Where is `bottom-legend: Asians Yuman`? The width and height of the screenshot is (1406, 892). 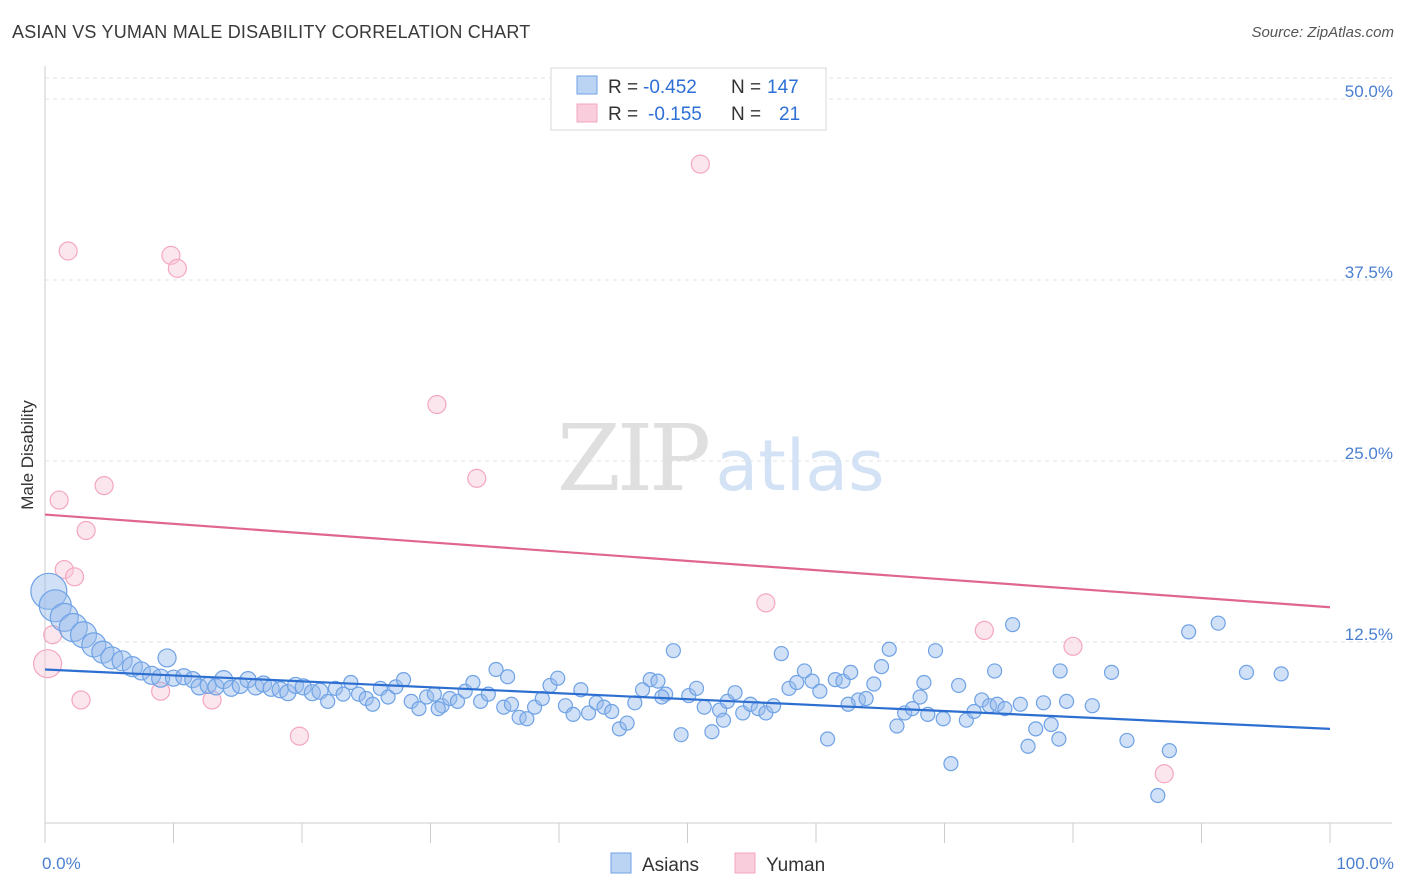
bottom-legend: Asians Yuman is located at coordinates (717, 864).